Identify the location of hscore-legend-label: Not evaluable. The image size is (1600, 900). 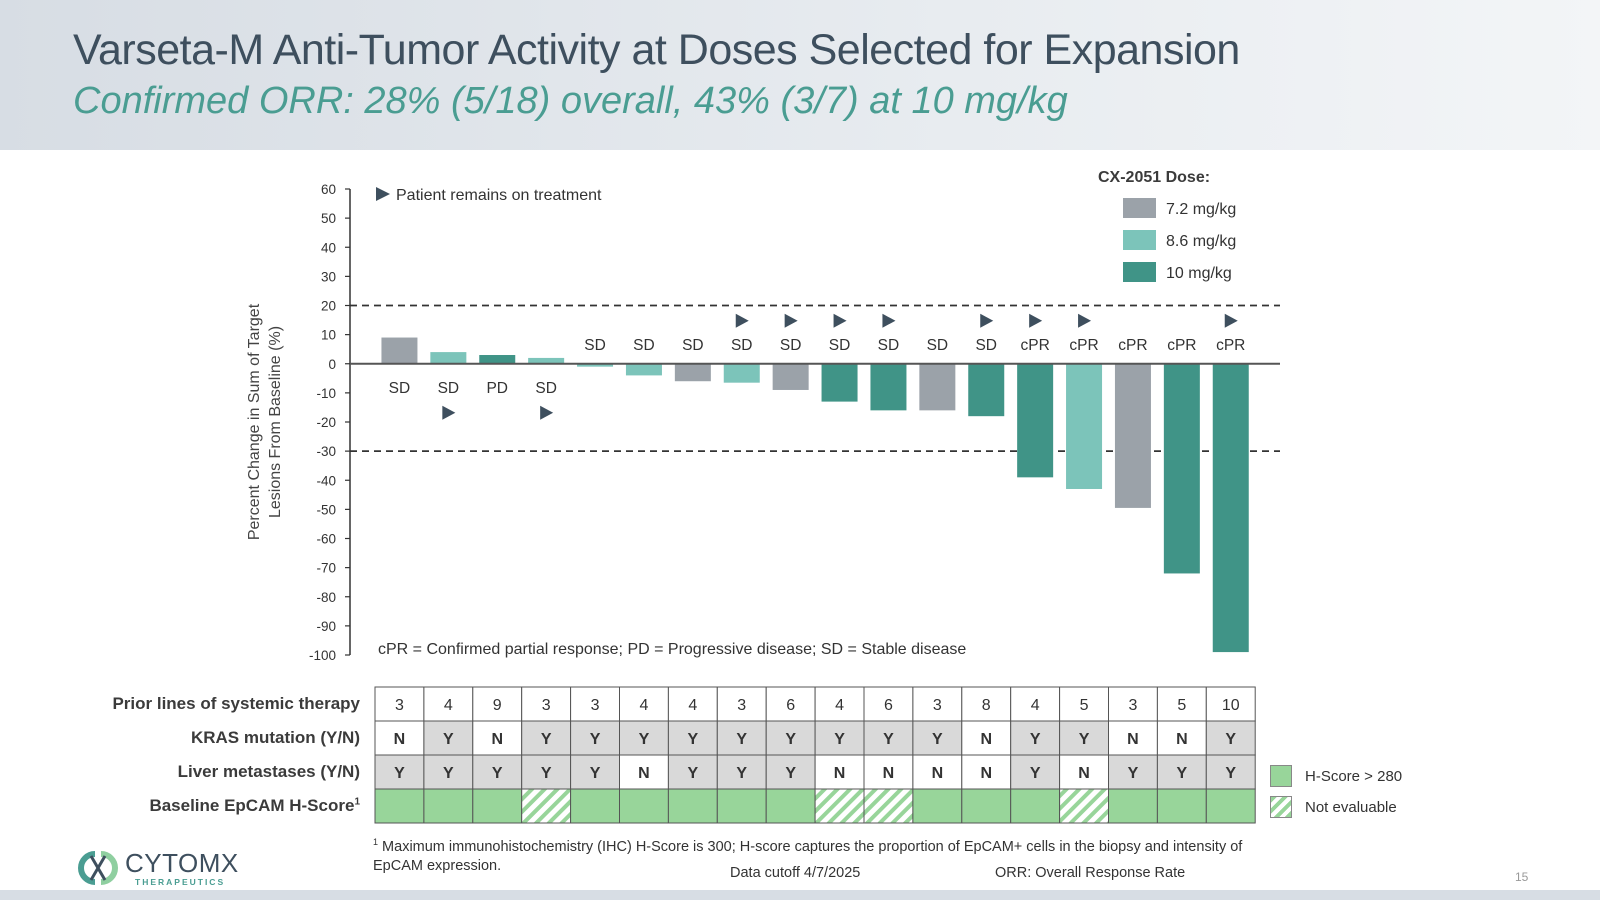
(1351, 807).